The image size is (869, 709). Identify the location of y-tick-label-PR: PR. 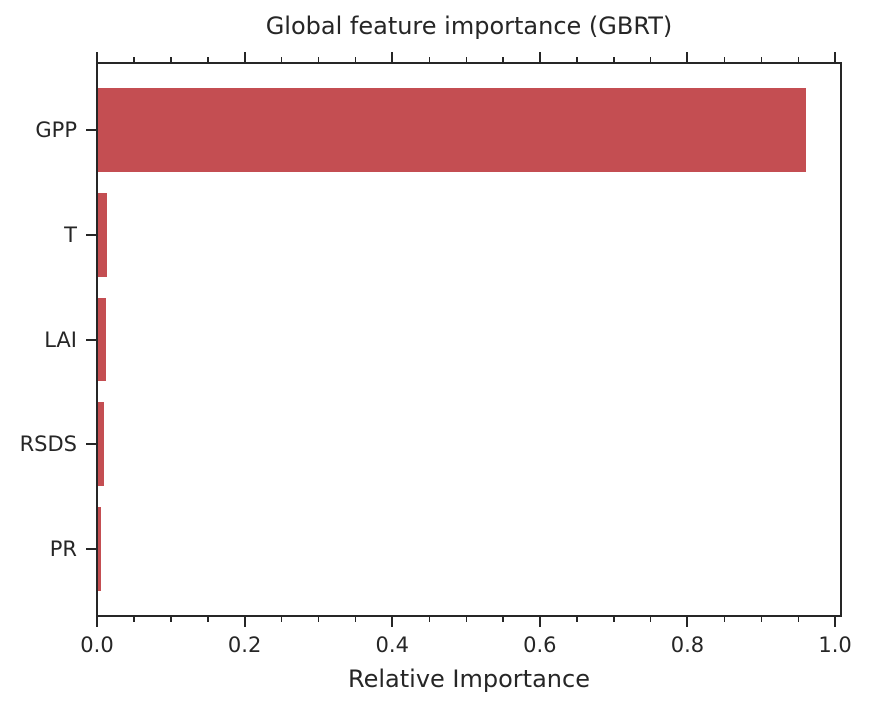
(63, 548).